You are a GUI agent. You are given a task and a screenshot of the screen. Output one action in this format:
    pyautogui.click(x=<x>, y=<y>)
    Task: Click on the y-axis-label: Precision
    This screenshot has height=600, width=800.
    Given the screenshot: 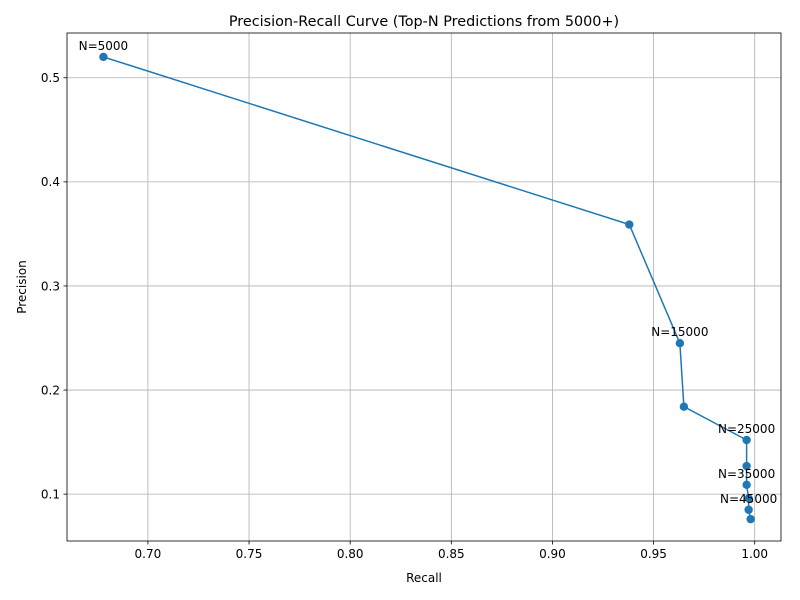 What is the action you would take?
    pyautogui.click(x=22, y=287)
    